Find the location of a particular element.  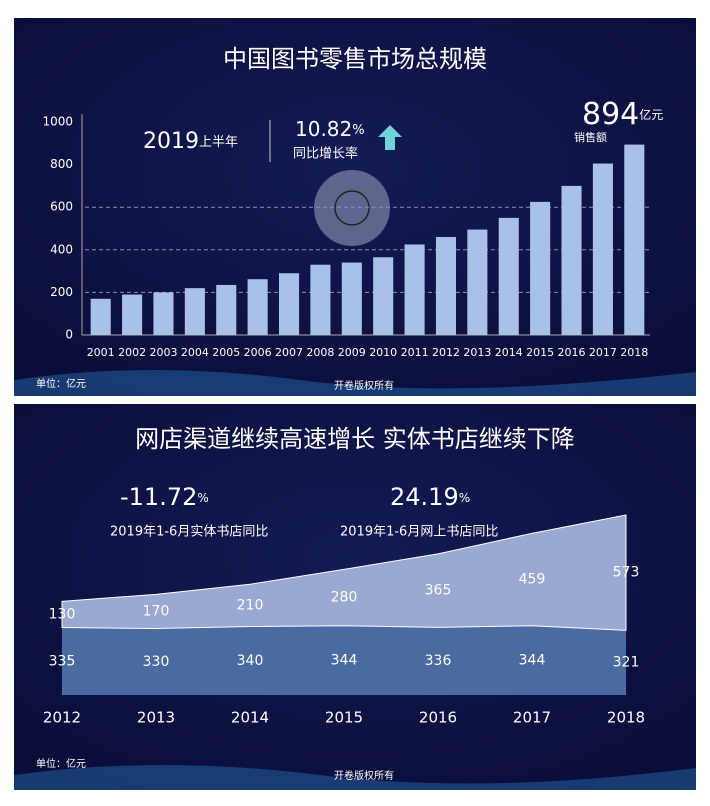

annotation-growth: 10.82 is located at coordinates (323, 129).